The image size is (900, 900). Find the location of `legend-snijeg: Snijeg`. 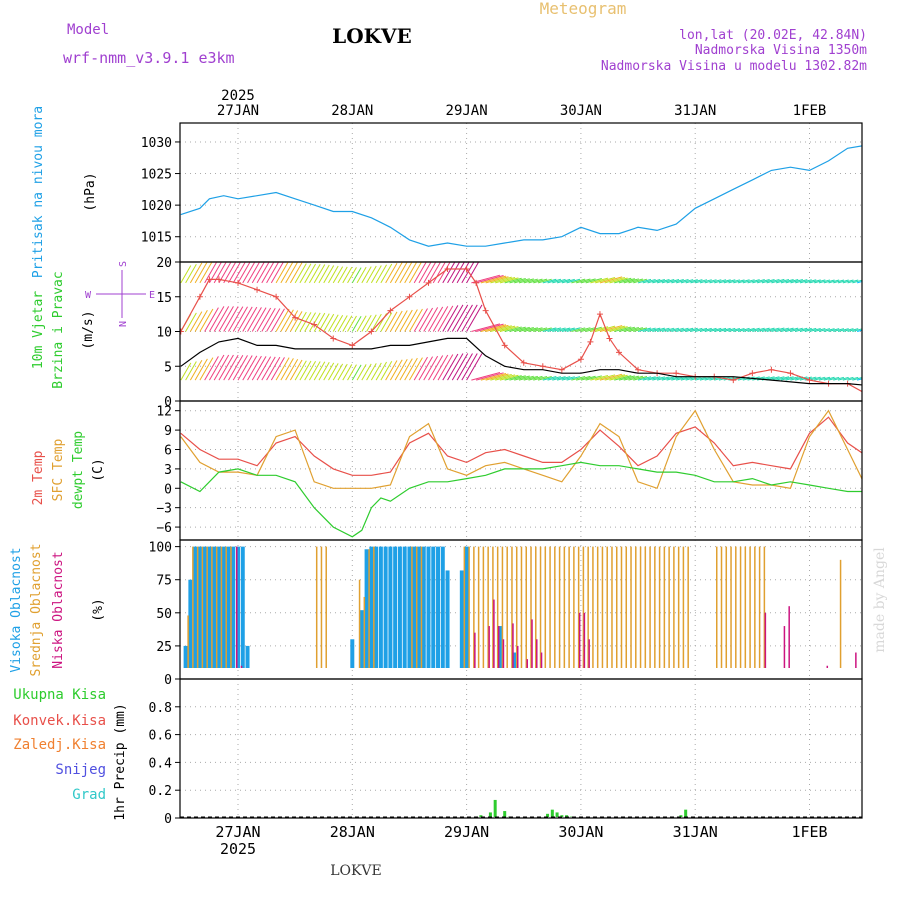

legend-snijeg: Snijeg is located at coordinates (80, 770).